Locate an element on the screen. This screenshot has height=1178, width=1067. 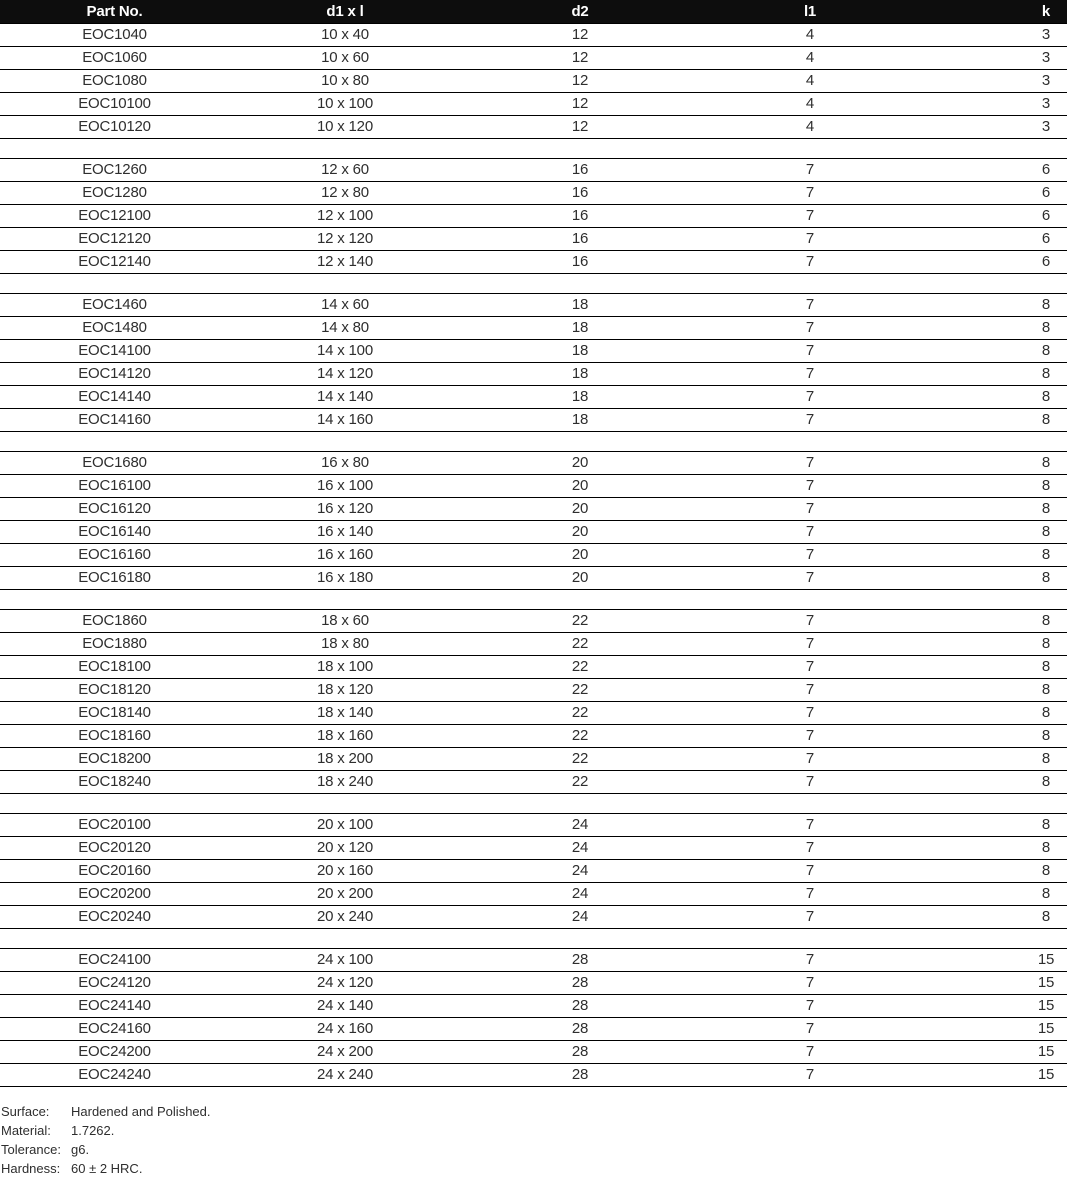
note-value: 60 ± 2 HRC. is located at coordinates (107, 1168).